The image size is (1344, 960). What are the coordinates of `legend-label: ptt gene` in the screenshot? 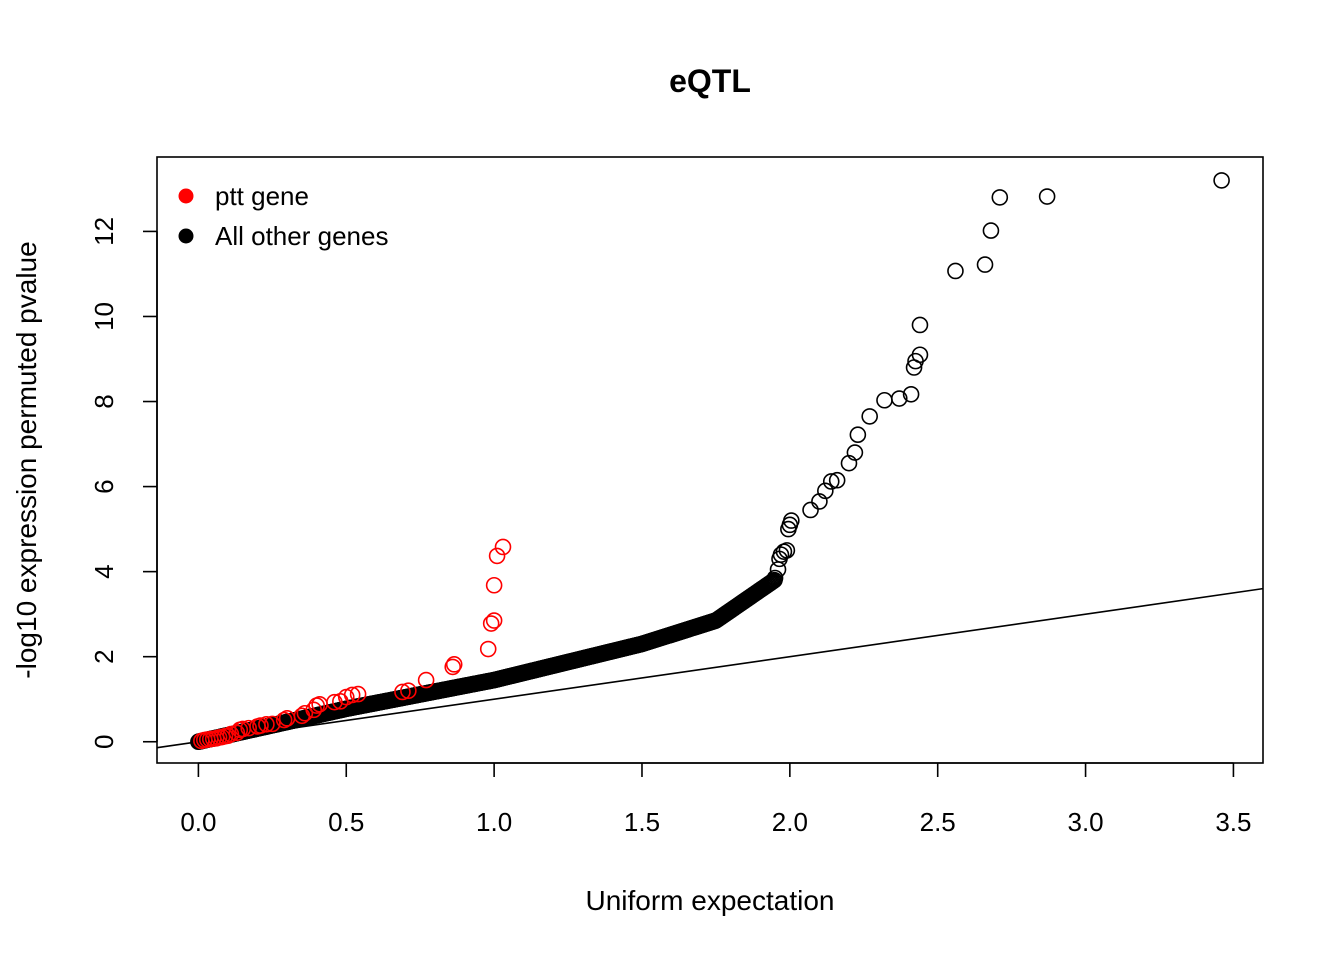 It's located at (262, 196).